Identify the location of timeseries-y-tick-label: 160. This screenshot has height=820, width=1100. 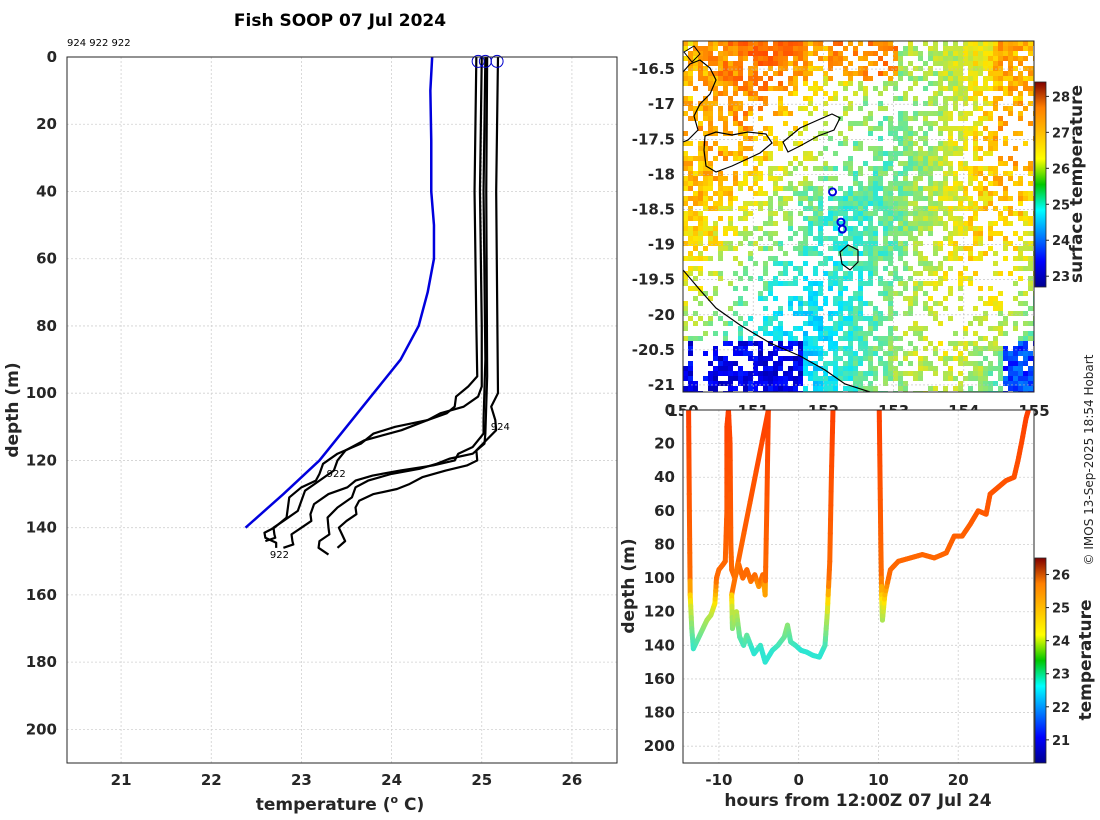
(659, 679).